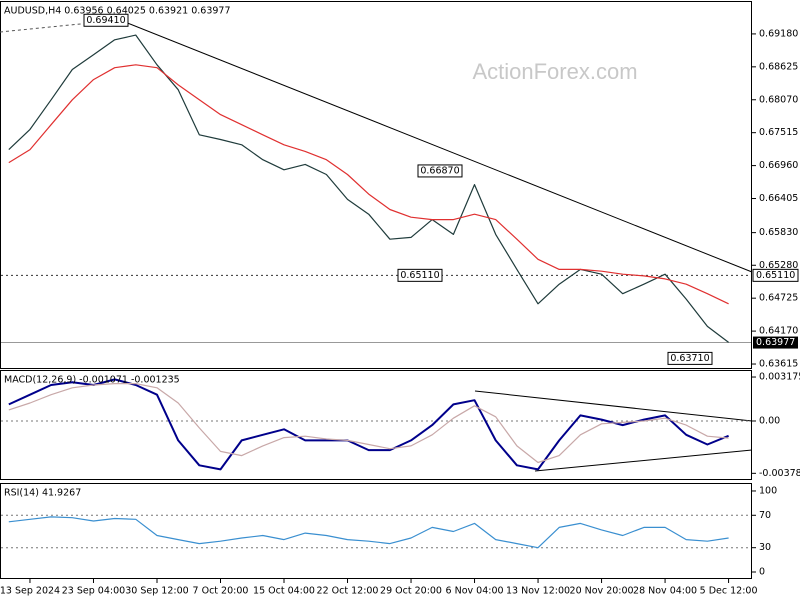  I want to click on y-tick-label: 0.67515, so click(778, 132).